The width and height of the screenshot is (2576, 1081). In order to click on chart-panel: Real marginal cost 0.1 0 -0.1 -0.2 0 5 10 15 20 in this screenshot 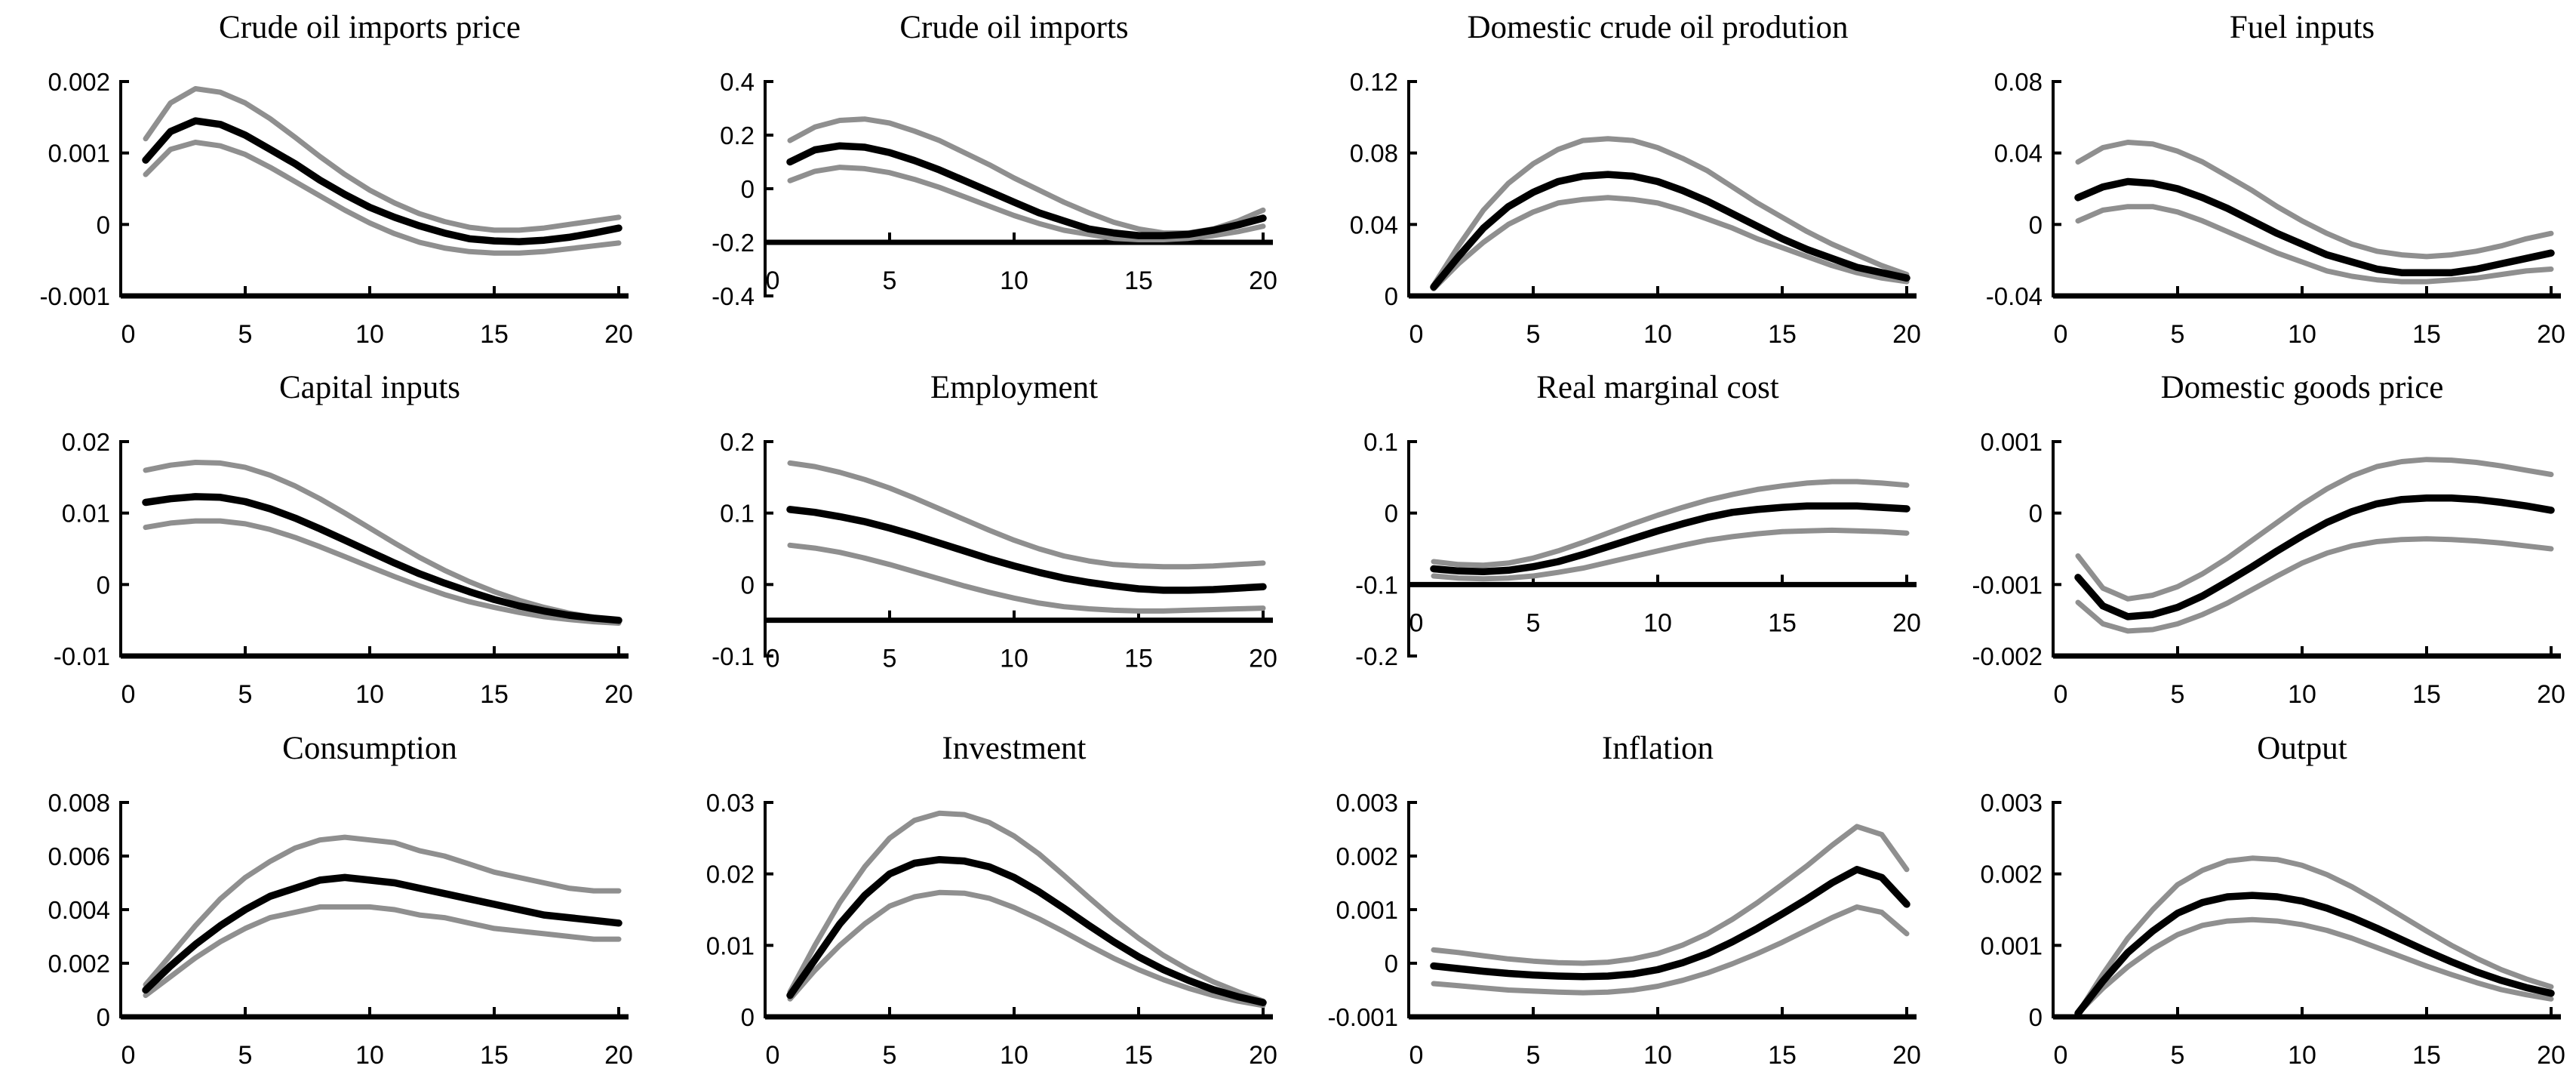, I will do `click(1610, 540)`.